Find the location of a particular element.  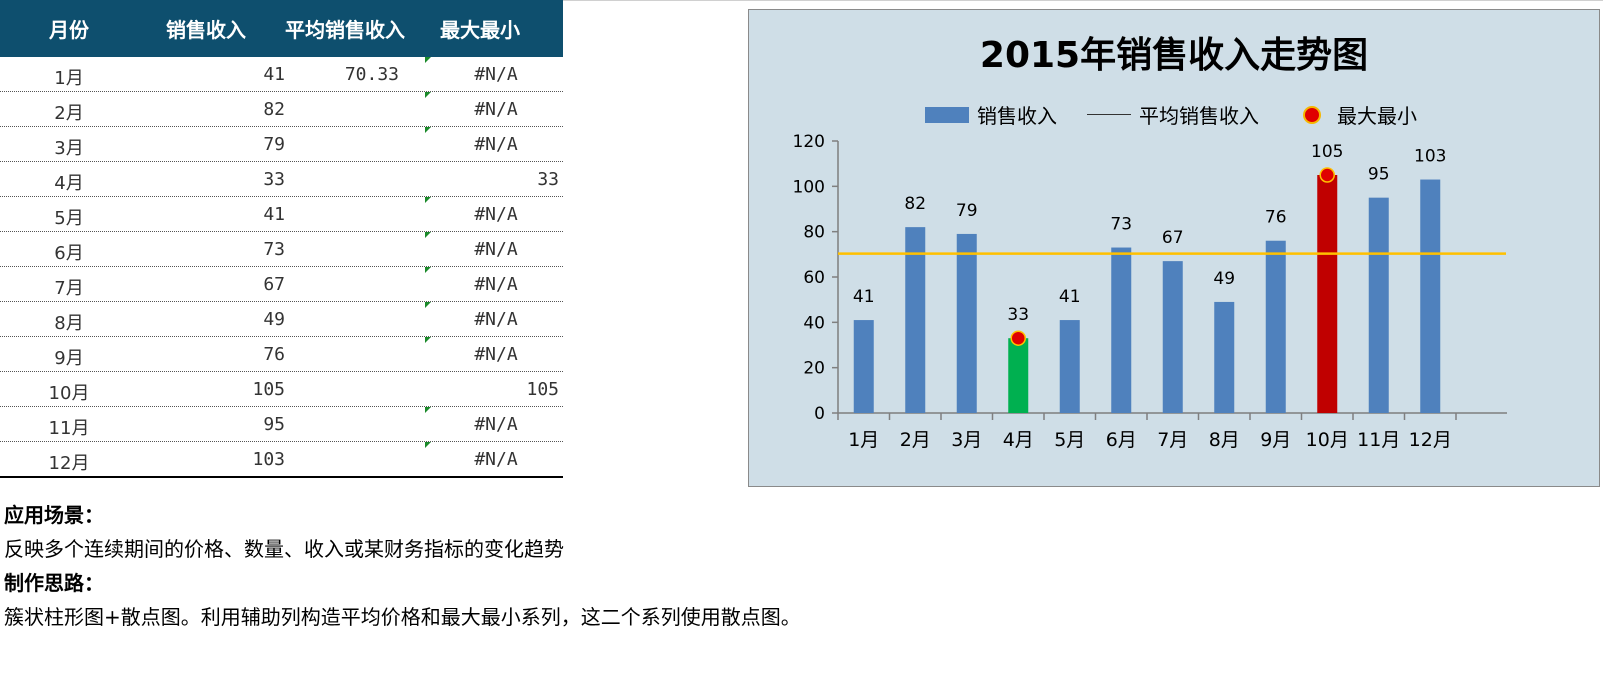

cell-month: 10月 is located at coordinates (69, 393).